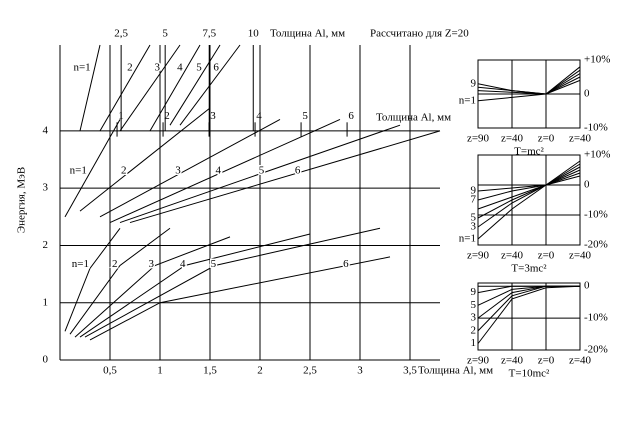 The width and height of the screenshot is (632, 423). Describe the element at coordinates (254, 34) in the screenshot. I see `top-tick-label: 10` at that location.